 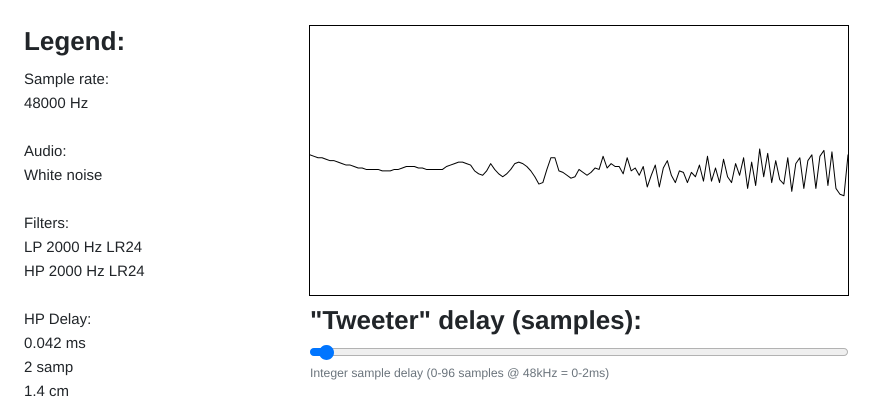 What do you see at coordinates (58, 356) in the screenshot?
I see `text: HP Delay: 0.042 ms 2 samp 1.4 cm` at bounding box center [58, 356].